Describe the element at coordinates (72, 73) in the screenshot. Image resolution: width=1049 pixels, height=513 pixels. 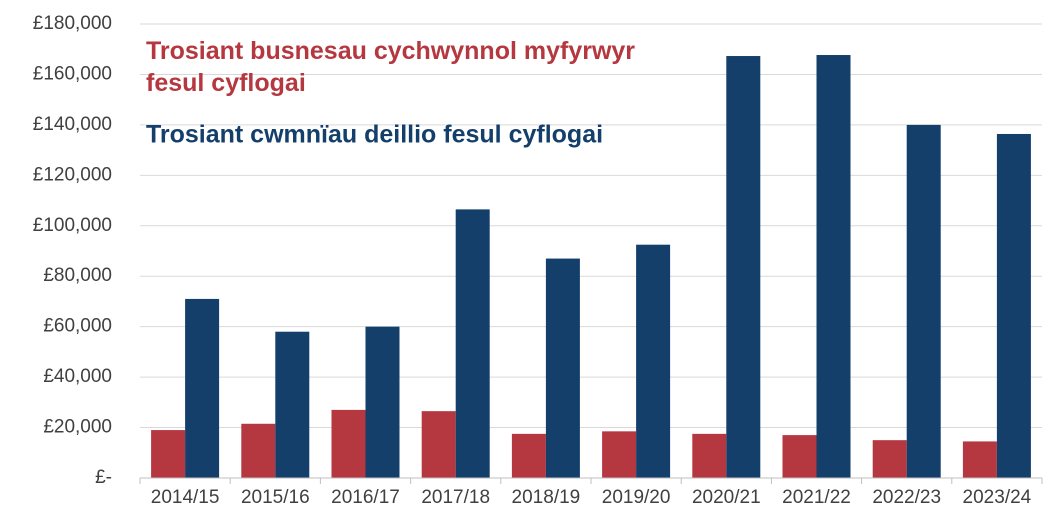
I see `y-tick-label: £160,000` at that location.